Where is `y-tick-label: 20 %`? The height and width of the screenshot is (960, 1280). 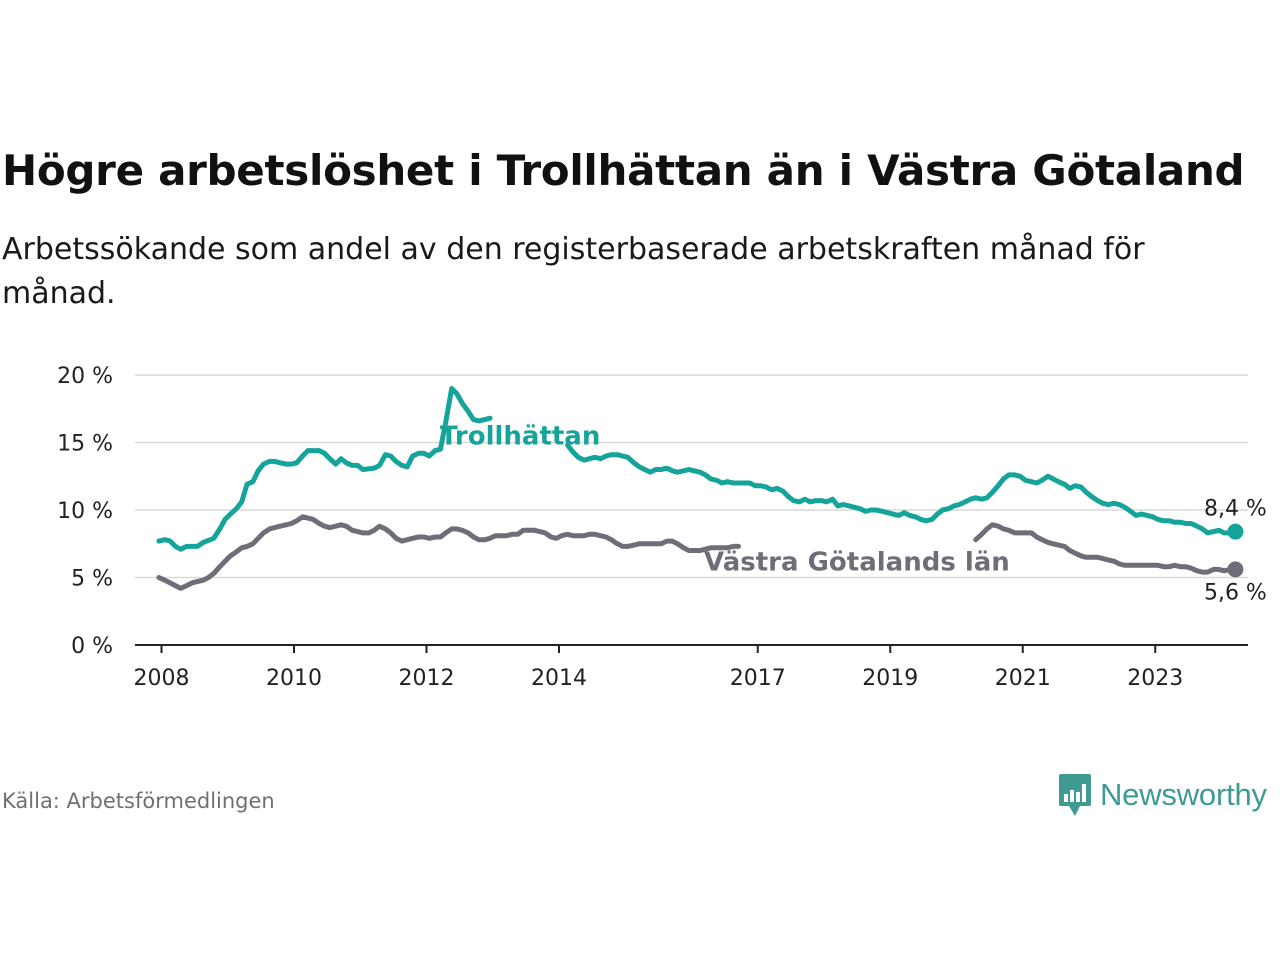
y-tick-label: 20 % is located at coordinates (85, 376).